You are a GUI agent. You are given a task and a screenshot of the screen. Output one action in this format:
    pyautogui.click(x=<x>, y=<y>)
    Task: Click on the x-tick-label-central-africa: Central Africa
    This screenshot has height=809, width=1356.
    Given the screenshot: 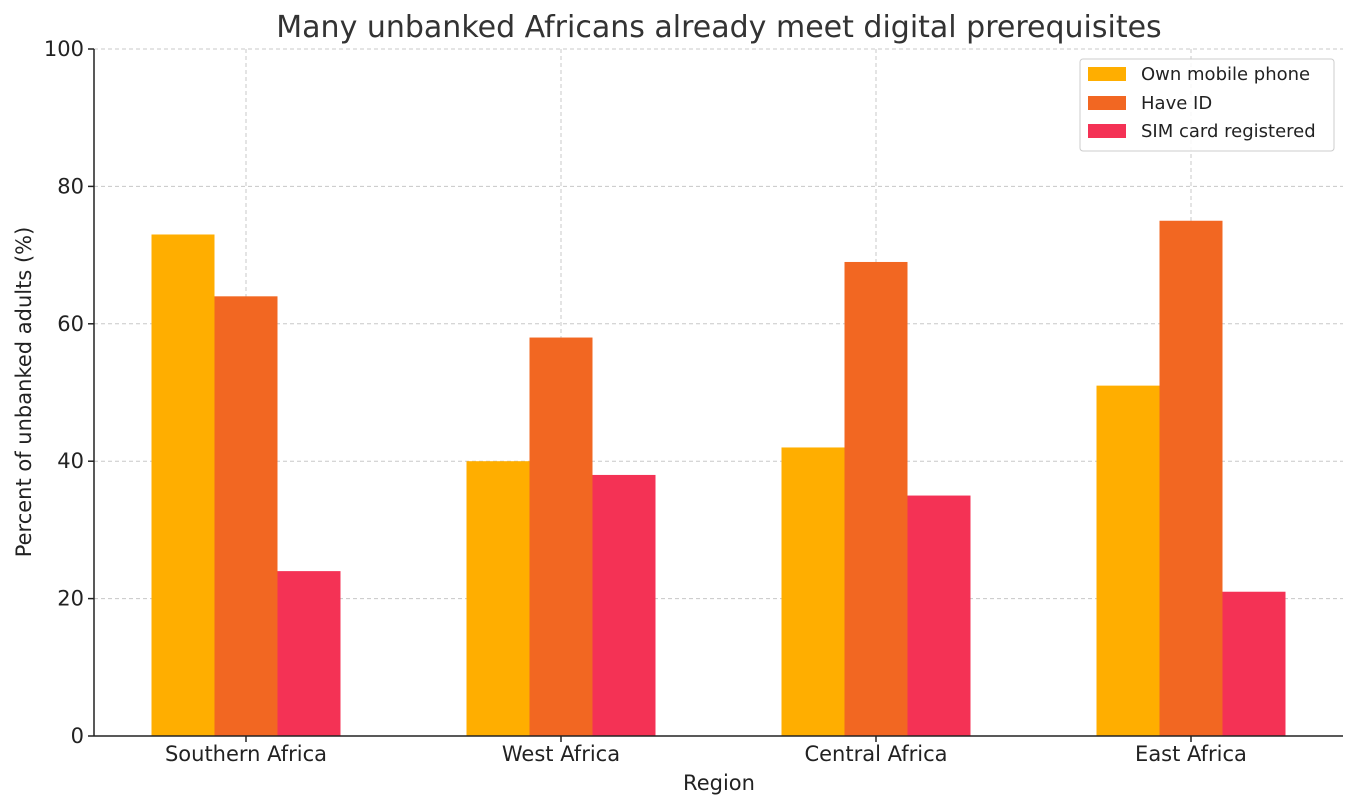 What is the action you would take?
    pyautogui.click(x=875, y=754)
    